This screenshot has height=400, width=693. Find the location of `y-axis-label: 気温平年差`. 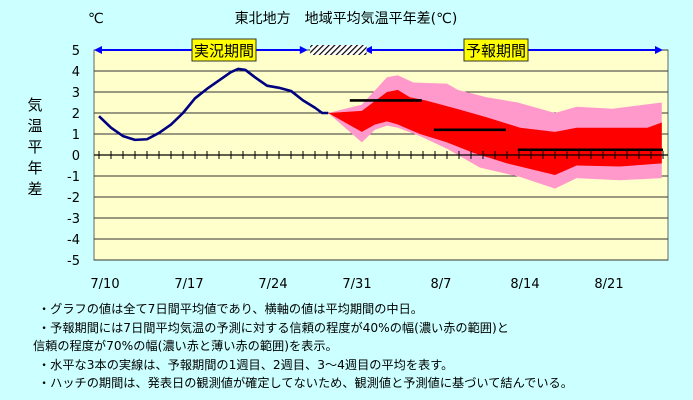

y-axis-label: 気温平年差 is located at coordinates (34, 147).